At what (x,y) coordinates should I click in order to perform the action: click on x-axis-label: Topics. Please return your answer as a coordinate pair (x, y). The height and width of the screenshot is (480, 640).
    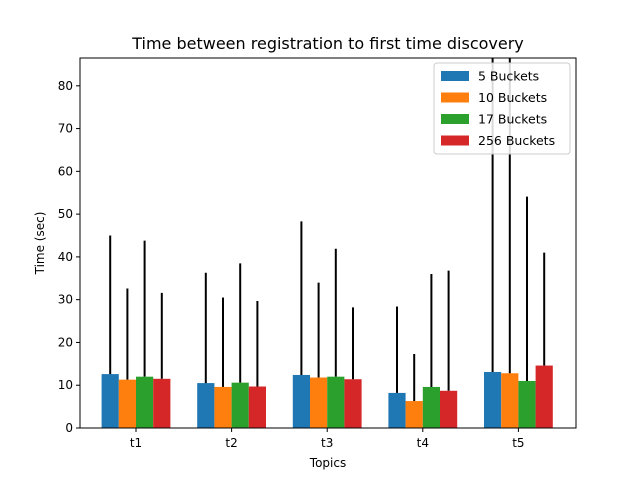
    Looking at the image, I should click on (327, 463).